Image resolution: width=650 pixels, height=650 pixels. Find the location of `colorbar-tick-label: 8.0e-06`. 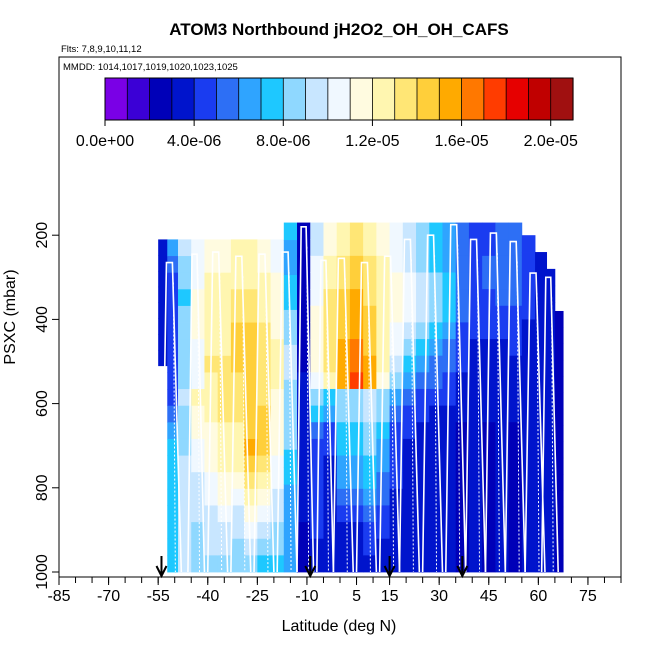

colorbar-tick-label: 8.0e-06 is located at coordinates (283, 141).